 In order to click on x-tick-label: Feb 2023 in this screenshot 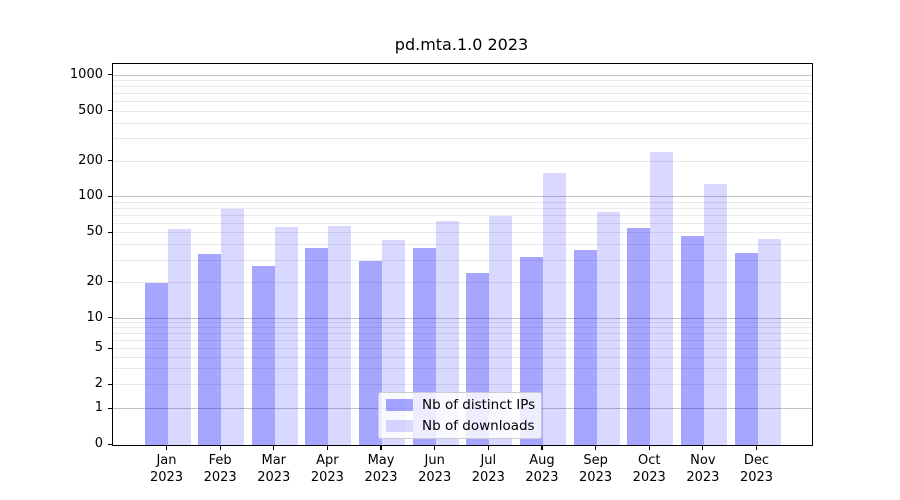, I will do `click(220, 469)`.